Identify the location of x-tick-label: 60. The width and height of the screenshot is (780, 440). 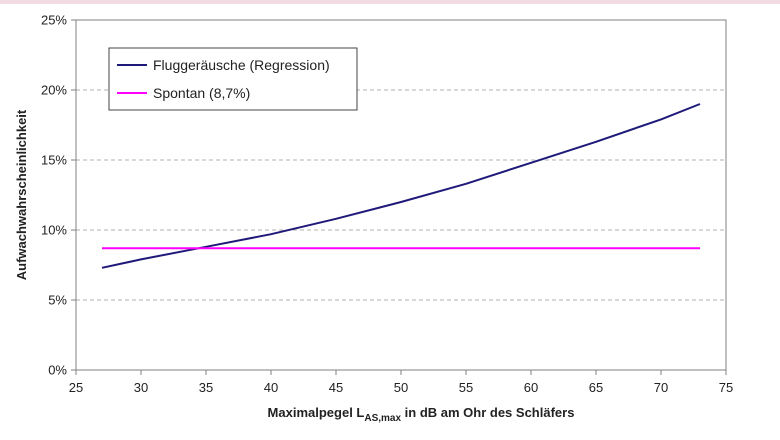
(531, 387).